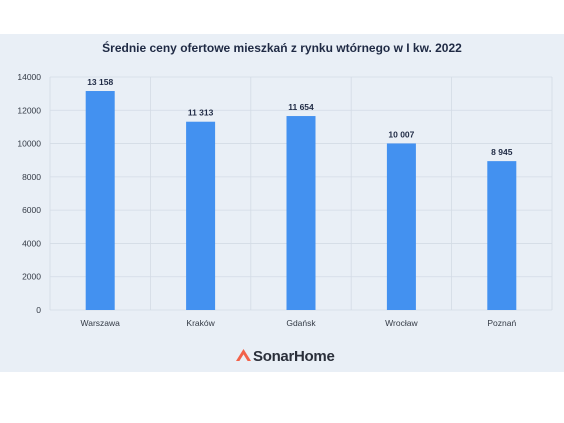 The width and height of the screenshot is (564, 423). I want to click on brand-logo: SonarHome, so click(285, 356).